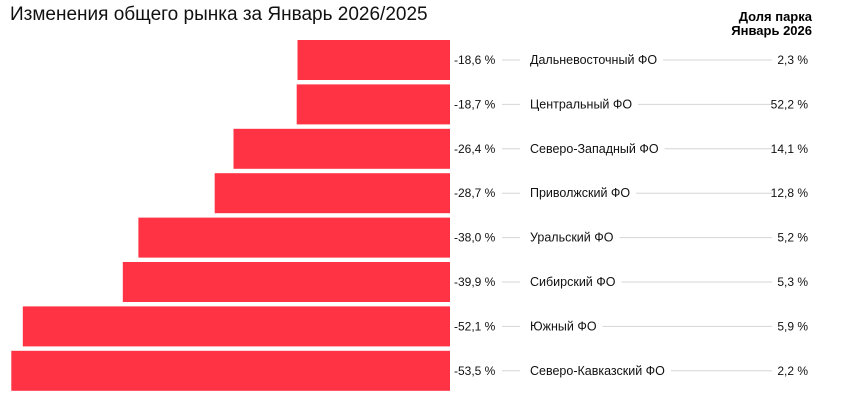 The image size is (850, 402). I want to click on value-label-1: -18,6 %, so click(475, 60).